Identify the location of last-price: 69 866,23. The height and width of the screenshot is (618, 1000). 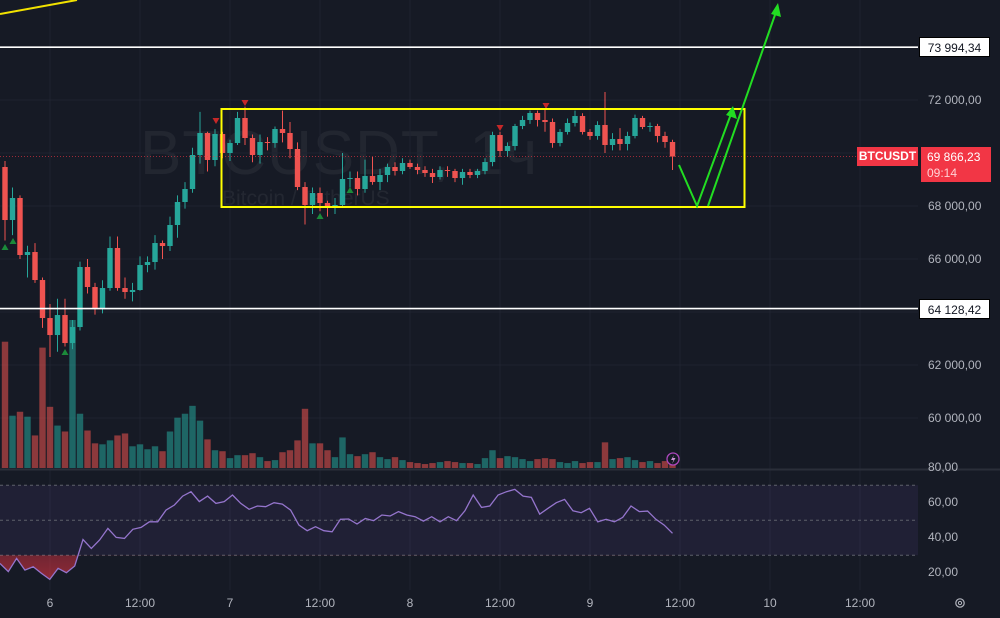
(954, 157).